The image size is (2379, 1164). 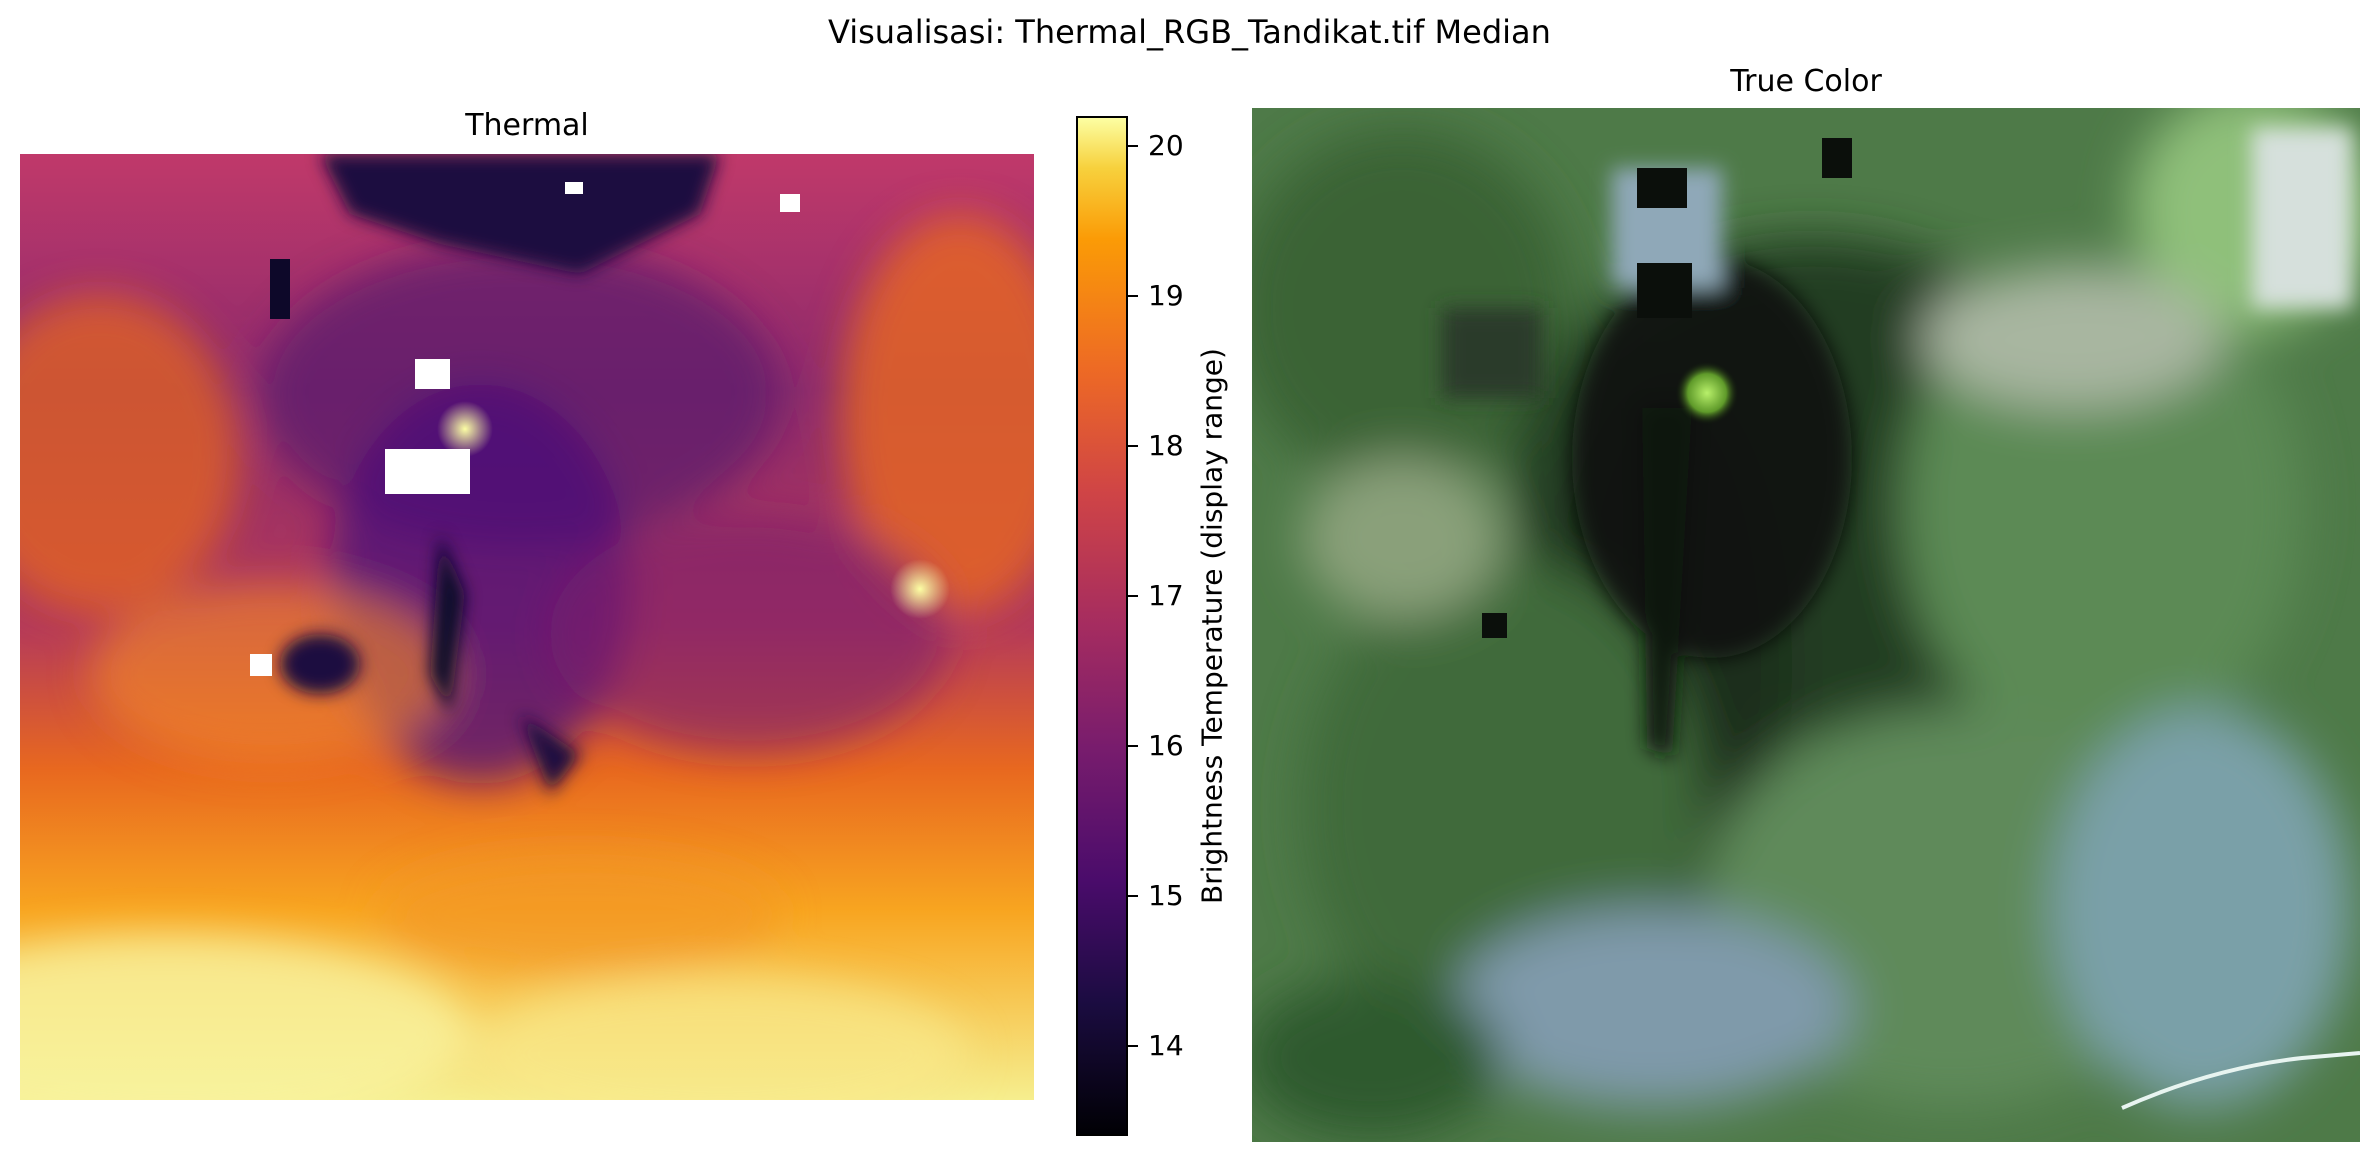 I want to click on colorbar-tick-label: 19, so click(x=1166, y=295).